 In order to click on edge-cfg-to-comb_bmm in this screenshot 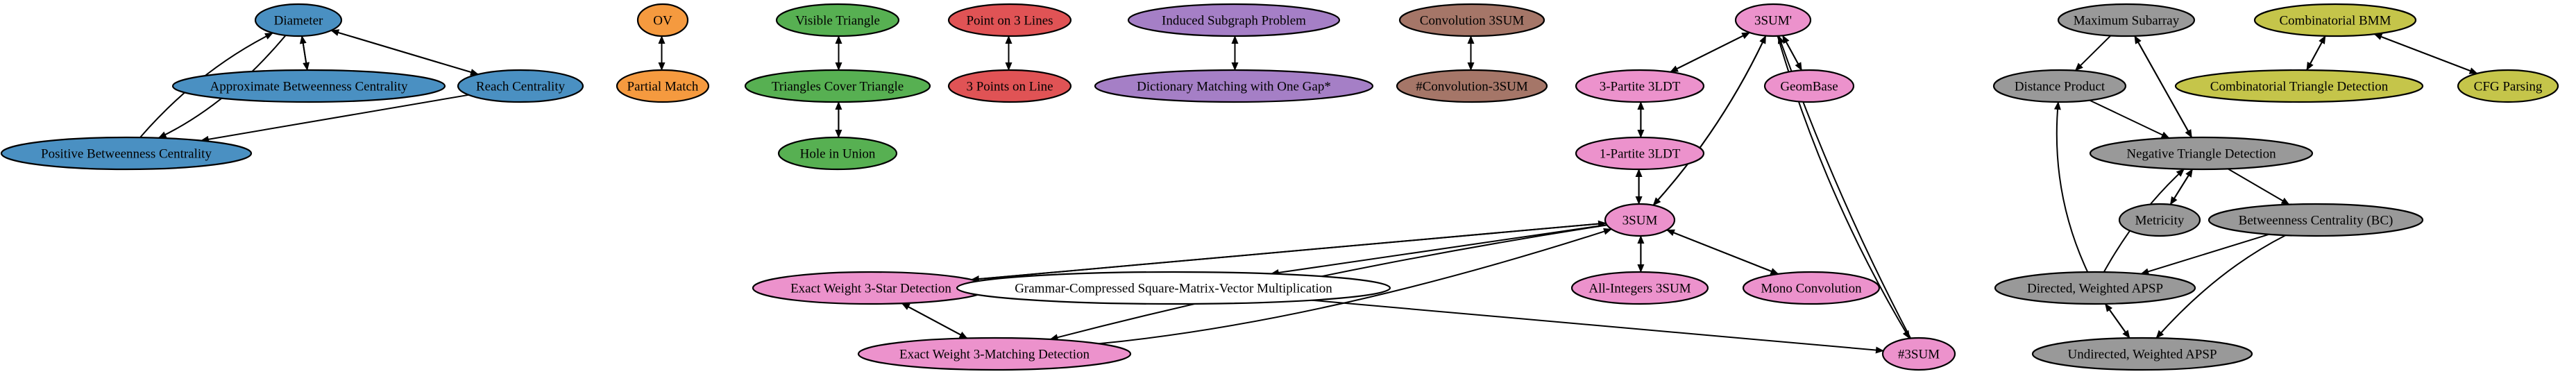, I will do `click(2425, 53)`.